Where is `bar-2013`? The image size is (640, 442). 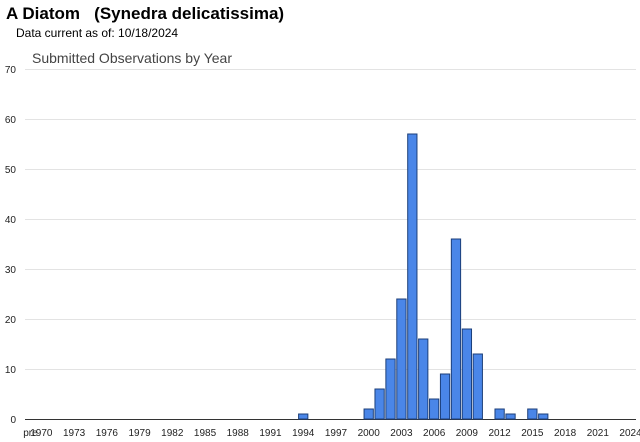 bar-2013 is located at coordinates (510, 416).